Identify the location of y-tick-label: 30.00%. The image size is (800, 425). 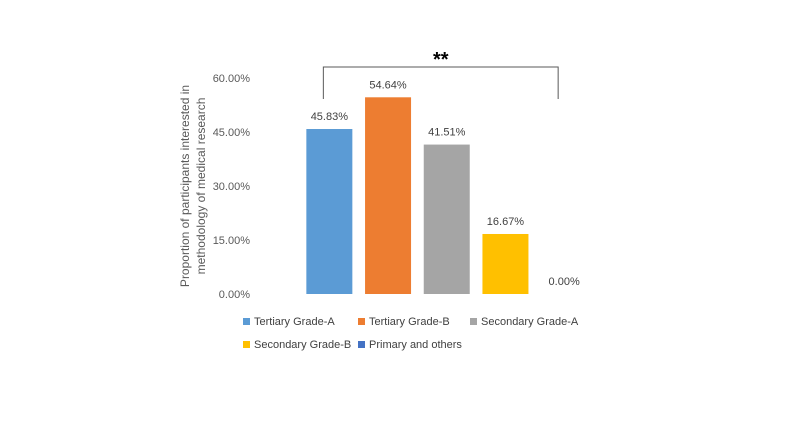
(232, 187).